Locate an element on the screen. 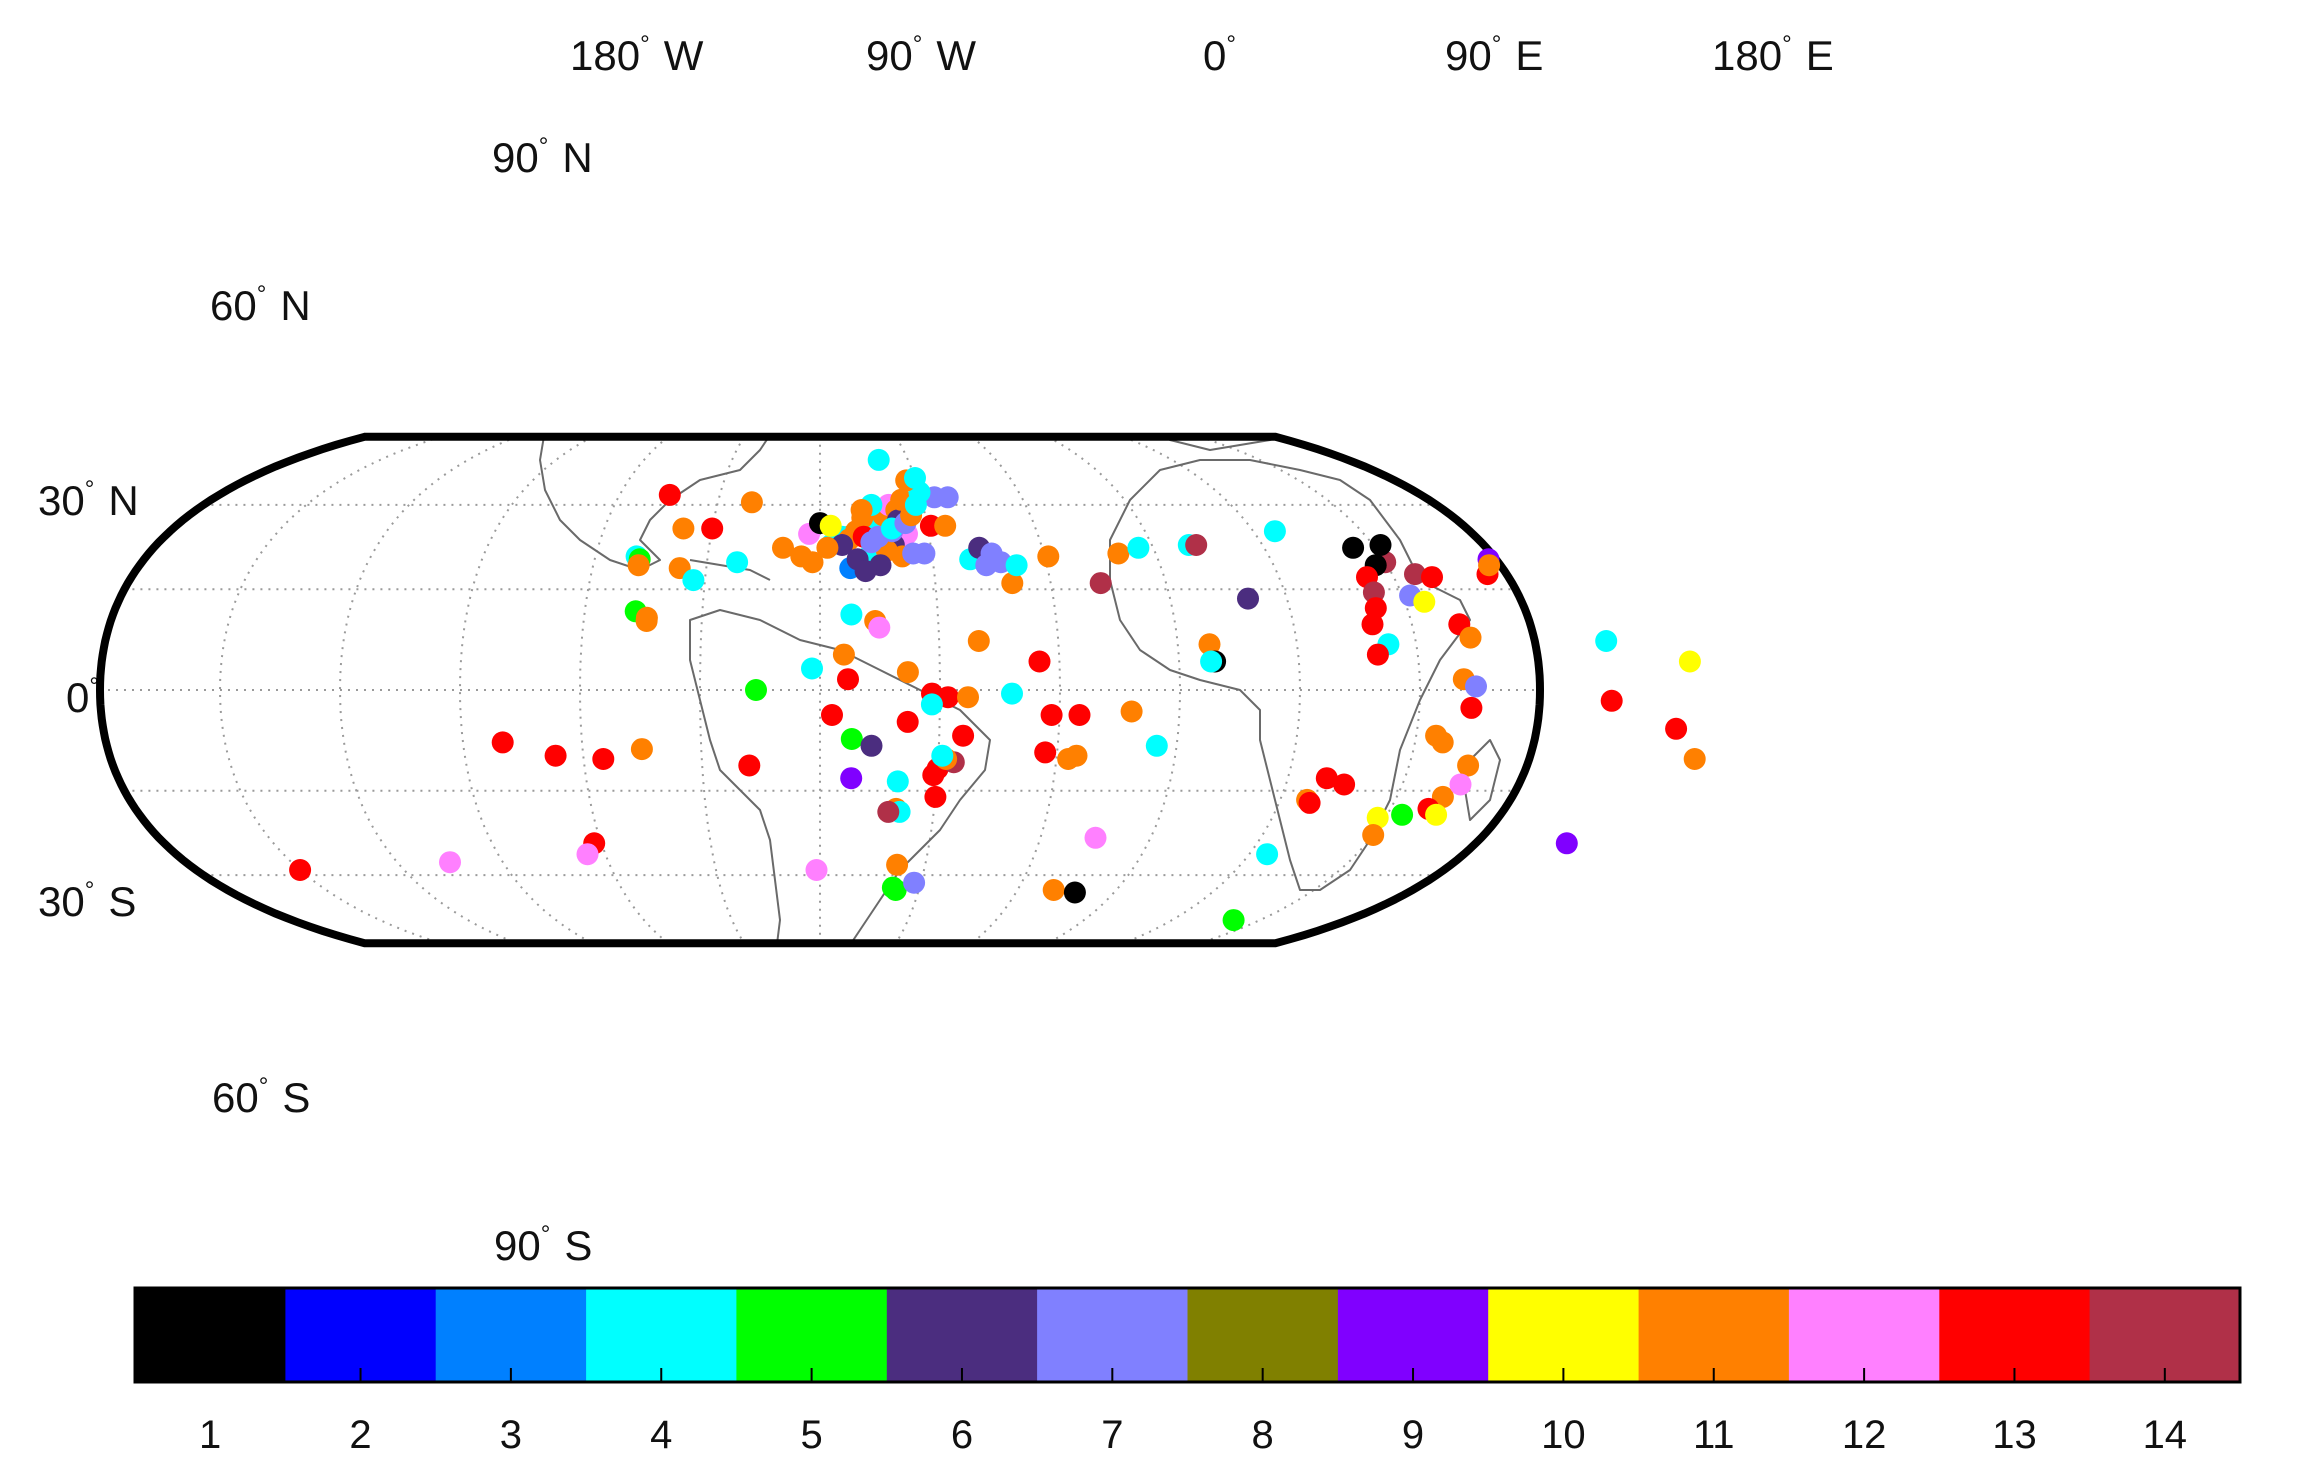 The image size is (2298, 1459). colorbar-tick-label: 14 is located at coordinates (2165, 1435).